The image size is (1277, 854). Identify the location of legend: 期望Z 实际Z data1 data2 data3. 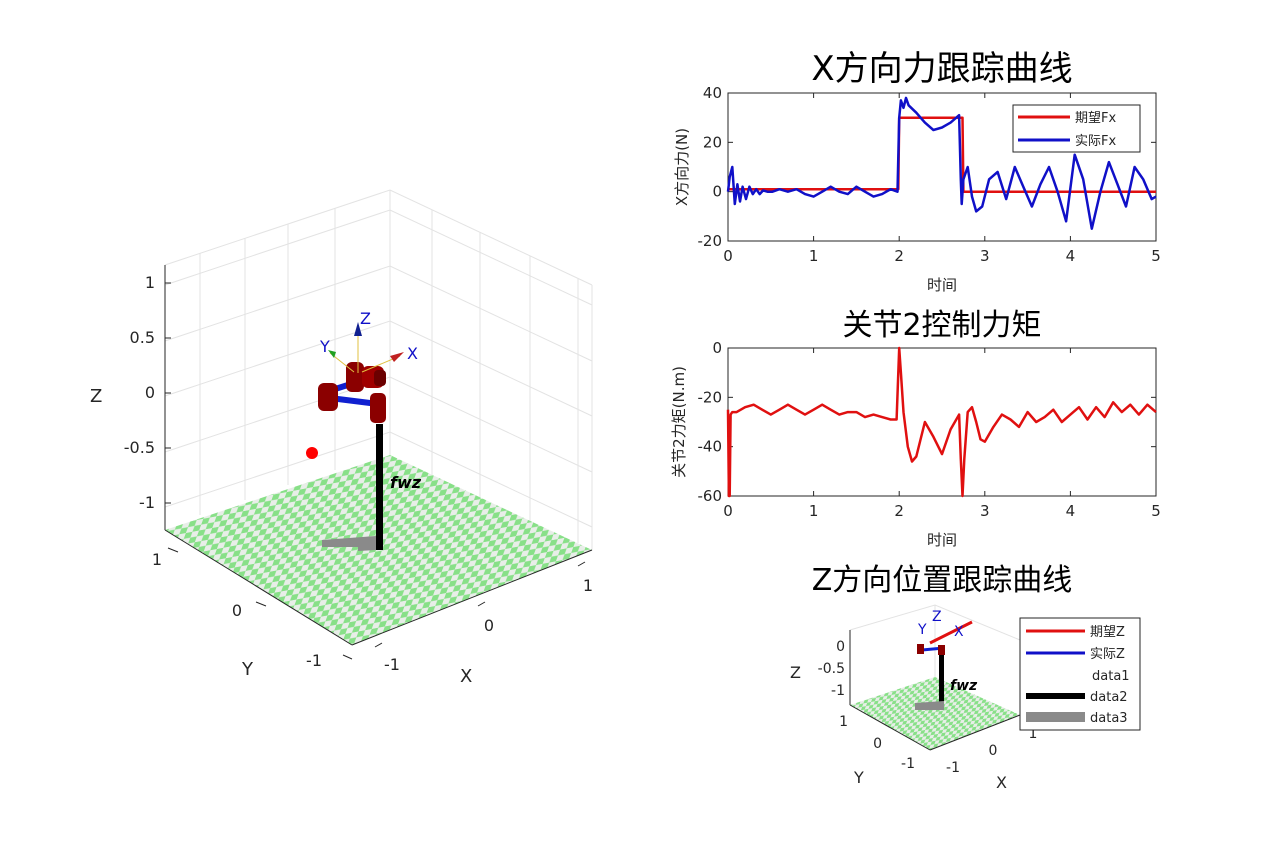
(1080, 674).